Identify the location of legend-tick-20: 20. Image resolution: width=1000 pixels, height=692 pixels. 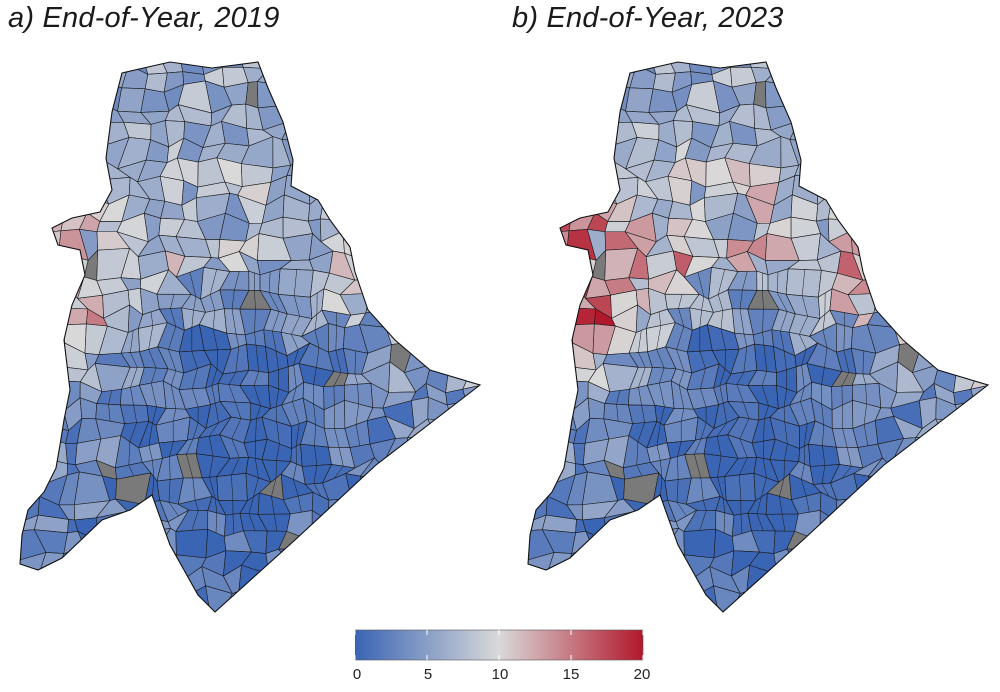
(642, 674).